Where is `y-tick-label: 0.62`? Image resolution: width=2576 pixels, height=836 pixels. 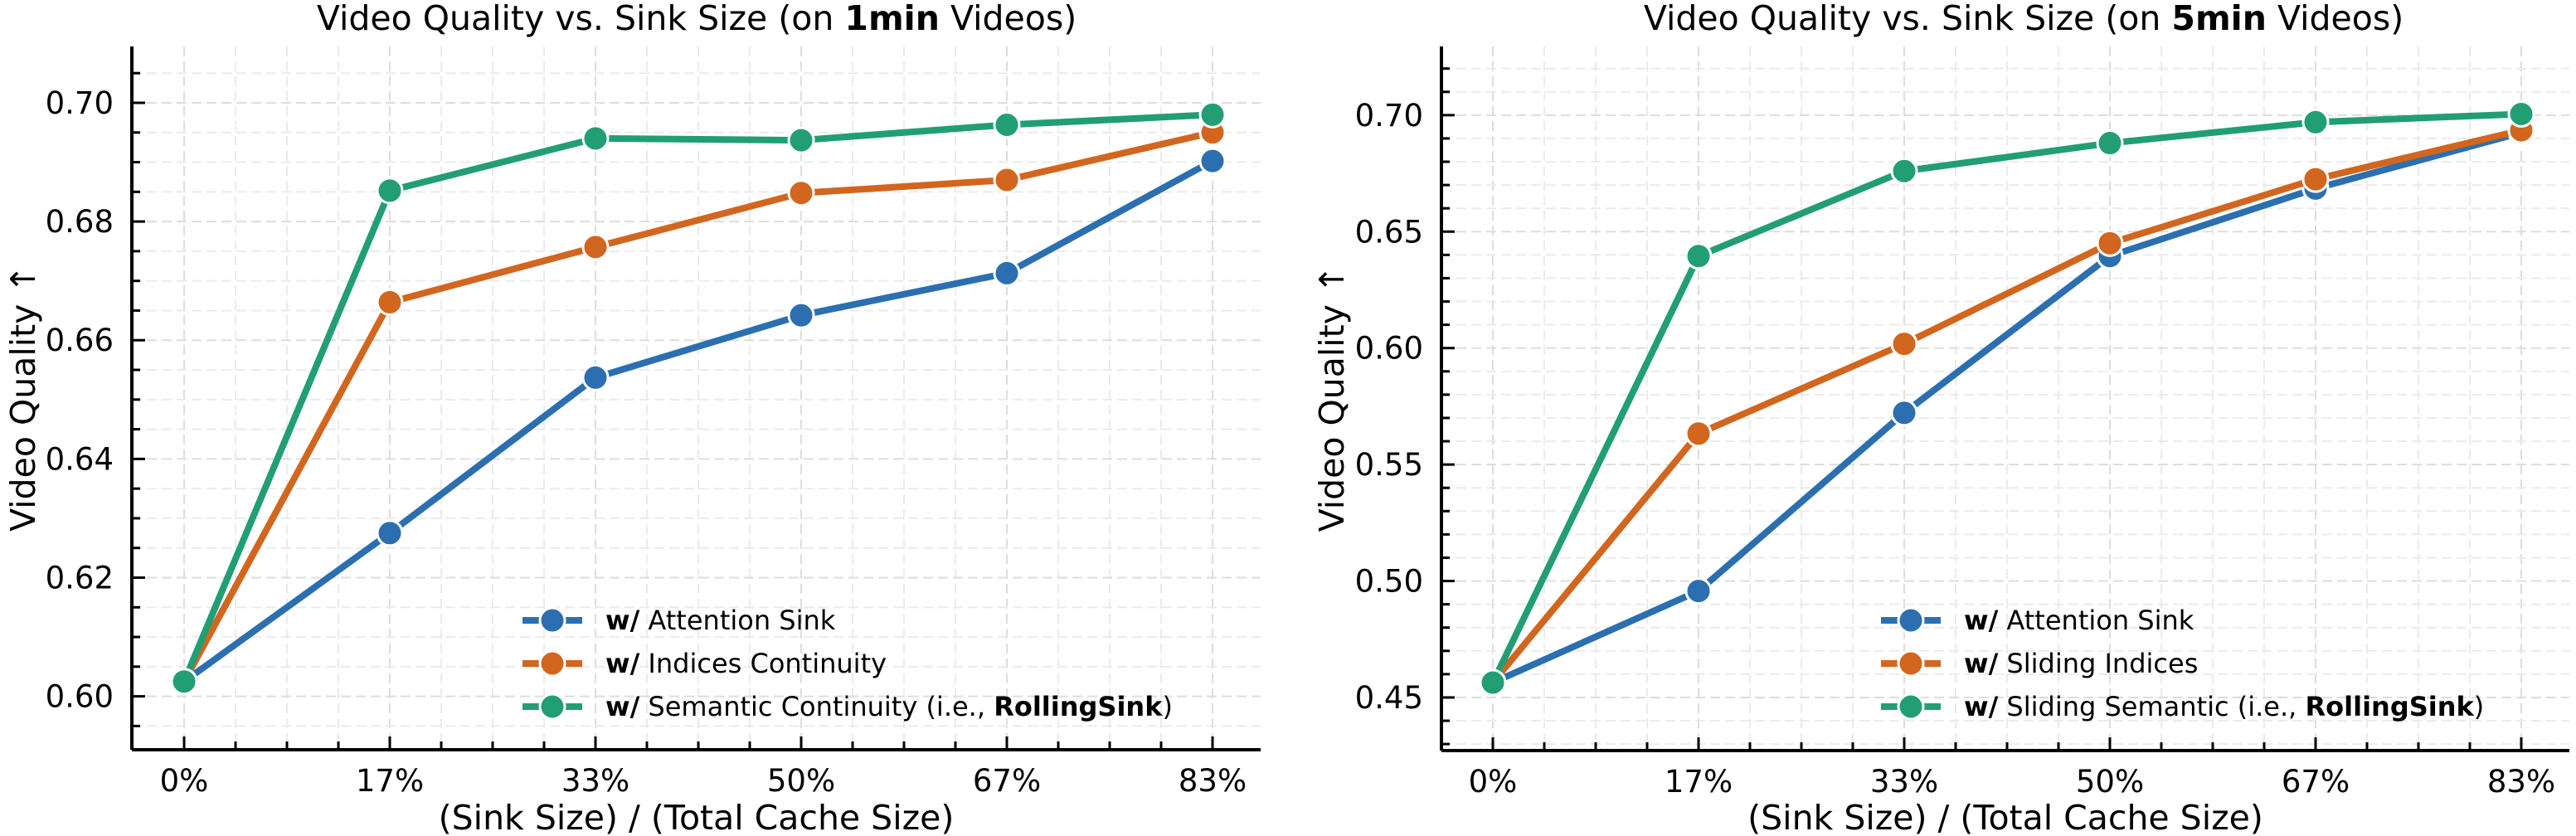 y-tick-label: 0.62 is located at coordinates (80, 578).